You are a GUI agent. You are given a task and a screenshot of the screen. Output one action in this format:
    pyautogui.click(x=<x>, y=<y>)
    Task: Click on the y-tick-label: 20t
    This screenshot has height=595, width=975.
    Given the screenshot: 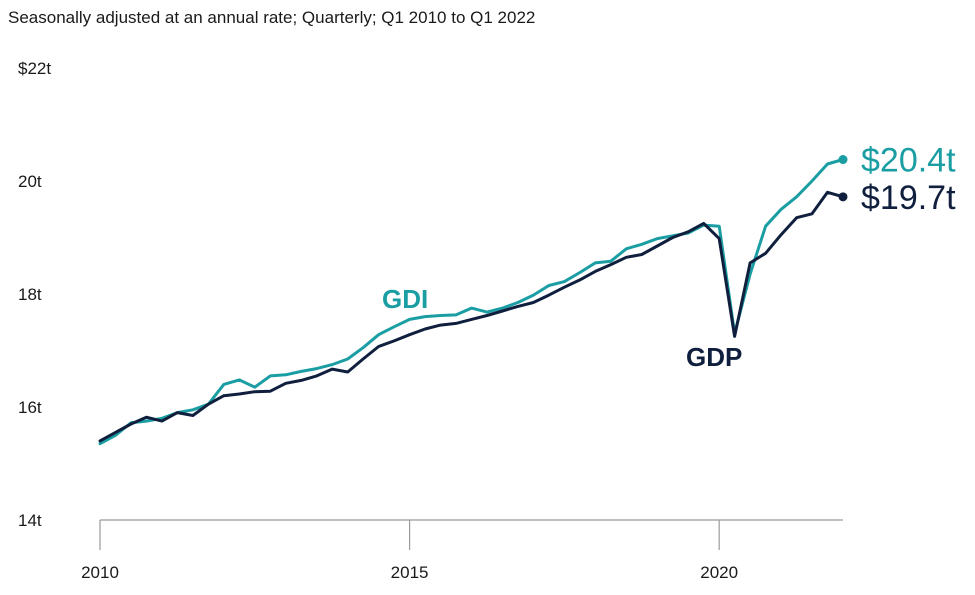 What is the action you would take?
    pyautogui.click(x=30, y=181)
    